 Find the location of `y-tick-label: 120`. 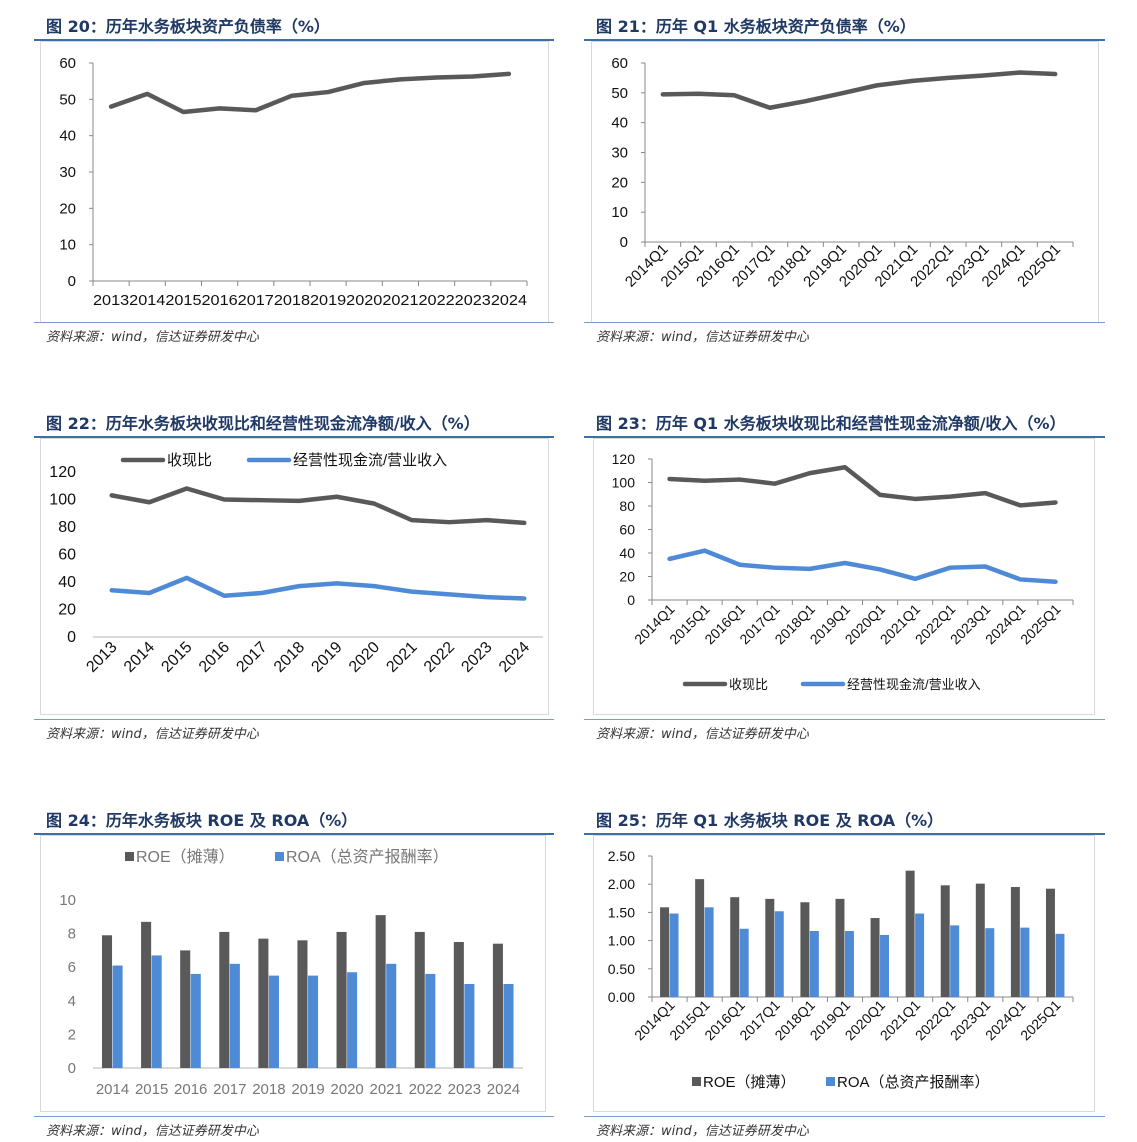

y-tick-label: 120 is located at coordinates (62, 472).